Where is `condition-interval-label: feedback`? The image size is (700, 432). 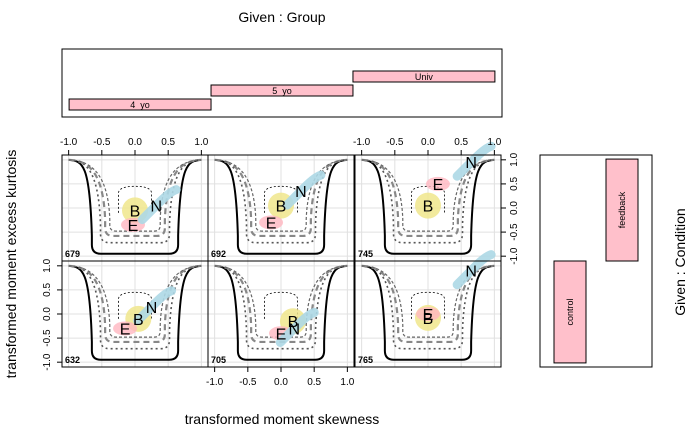
condition-interval-label: feedback is located at coordinates (622, 209).